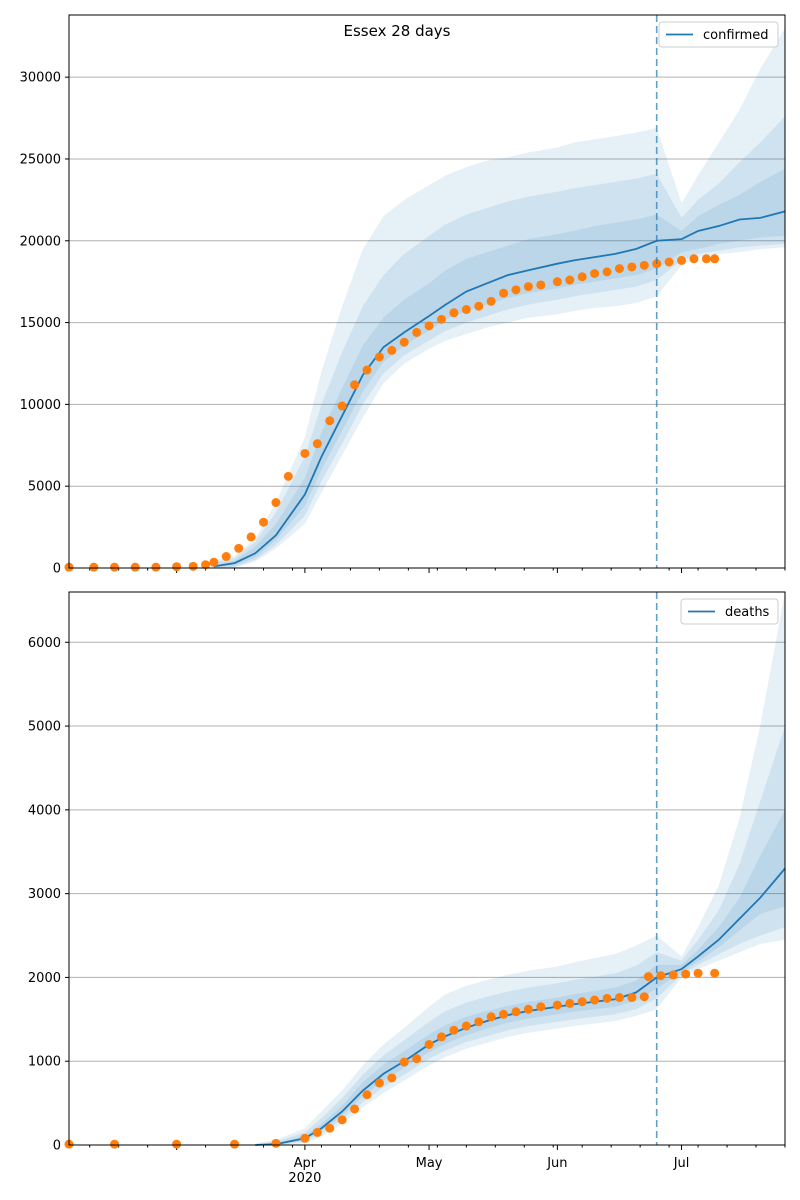 The image size is (800, 1200). What do you see at coordinates (556, 1163) in the screenshot?
I see `x-tick-label: Jun` at bounding box center [556, 1163].